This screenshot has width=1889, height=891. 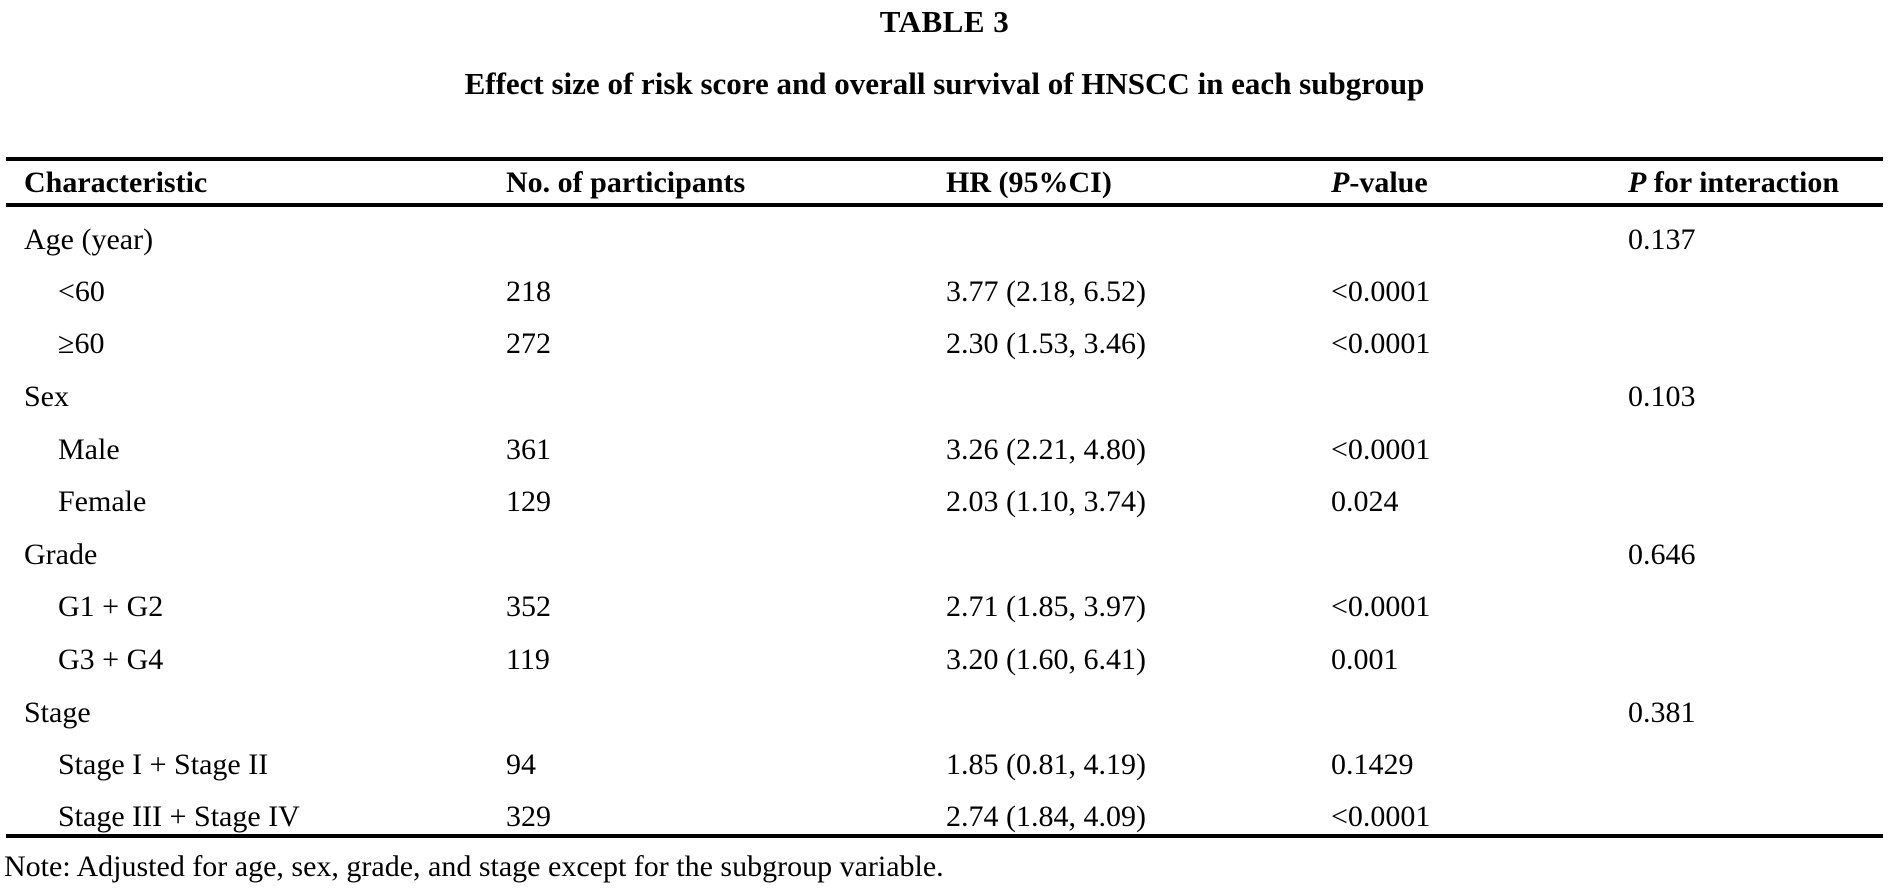 What do you see at coordinates (944, 284) in the screenshot?
I see `table-row-age-lt60: <60 218 3.77 (2.18, 6.52) <0.0001` at bounding box center [944, 284].